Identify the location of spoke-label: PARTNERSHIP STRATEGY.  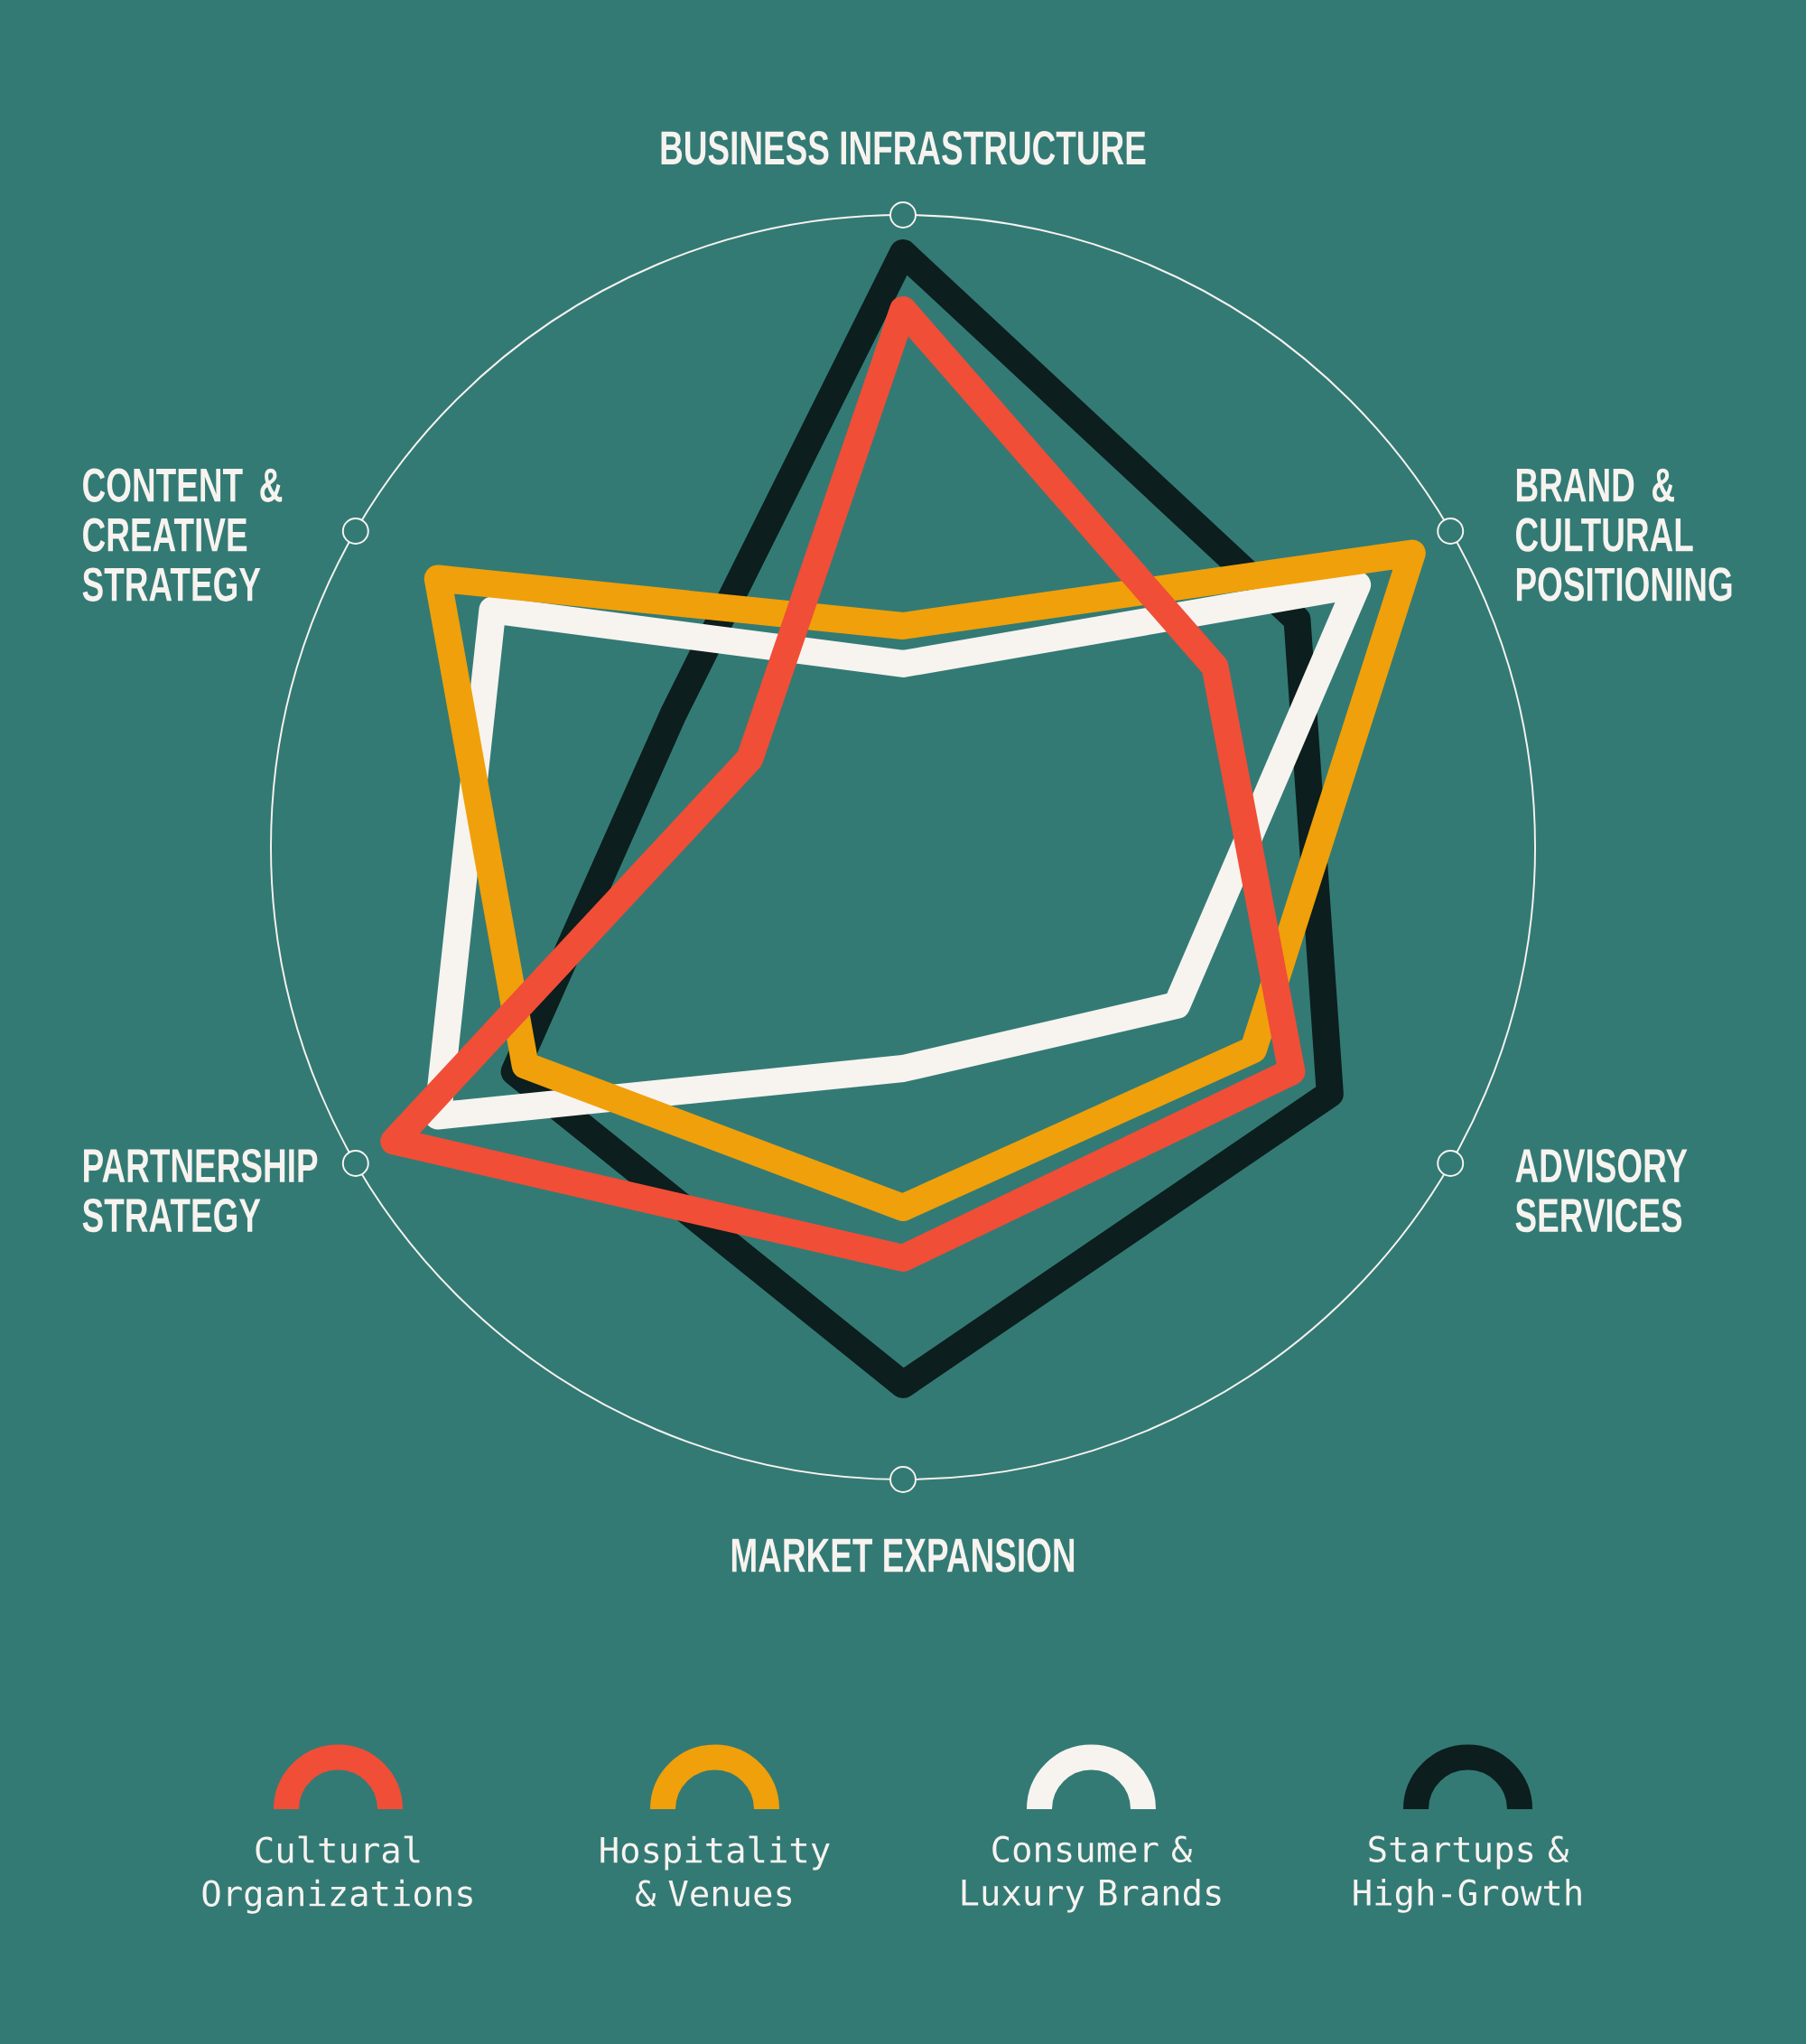
(200, 1190).